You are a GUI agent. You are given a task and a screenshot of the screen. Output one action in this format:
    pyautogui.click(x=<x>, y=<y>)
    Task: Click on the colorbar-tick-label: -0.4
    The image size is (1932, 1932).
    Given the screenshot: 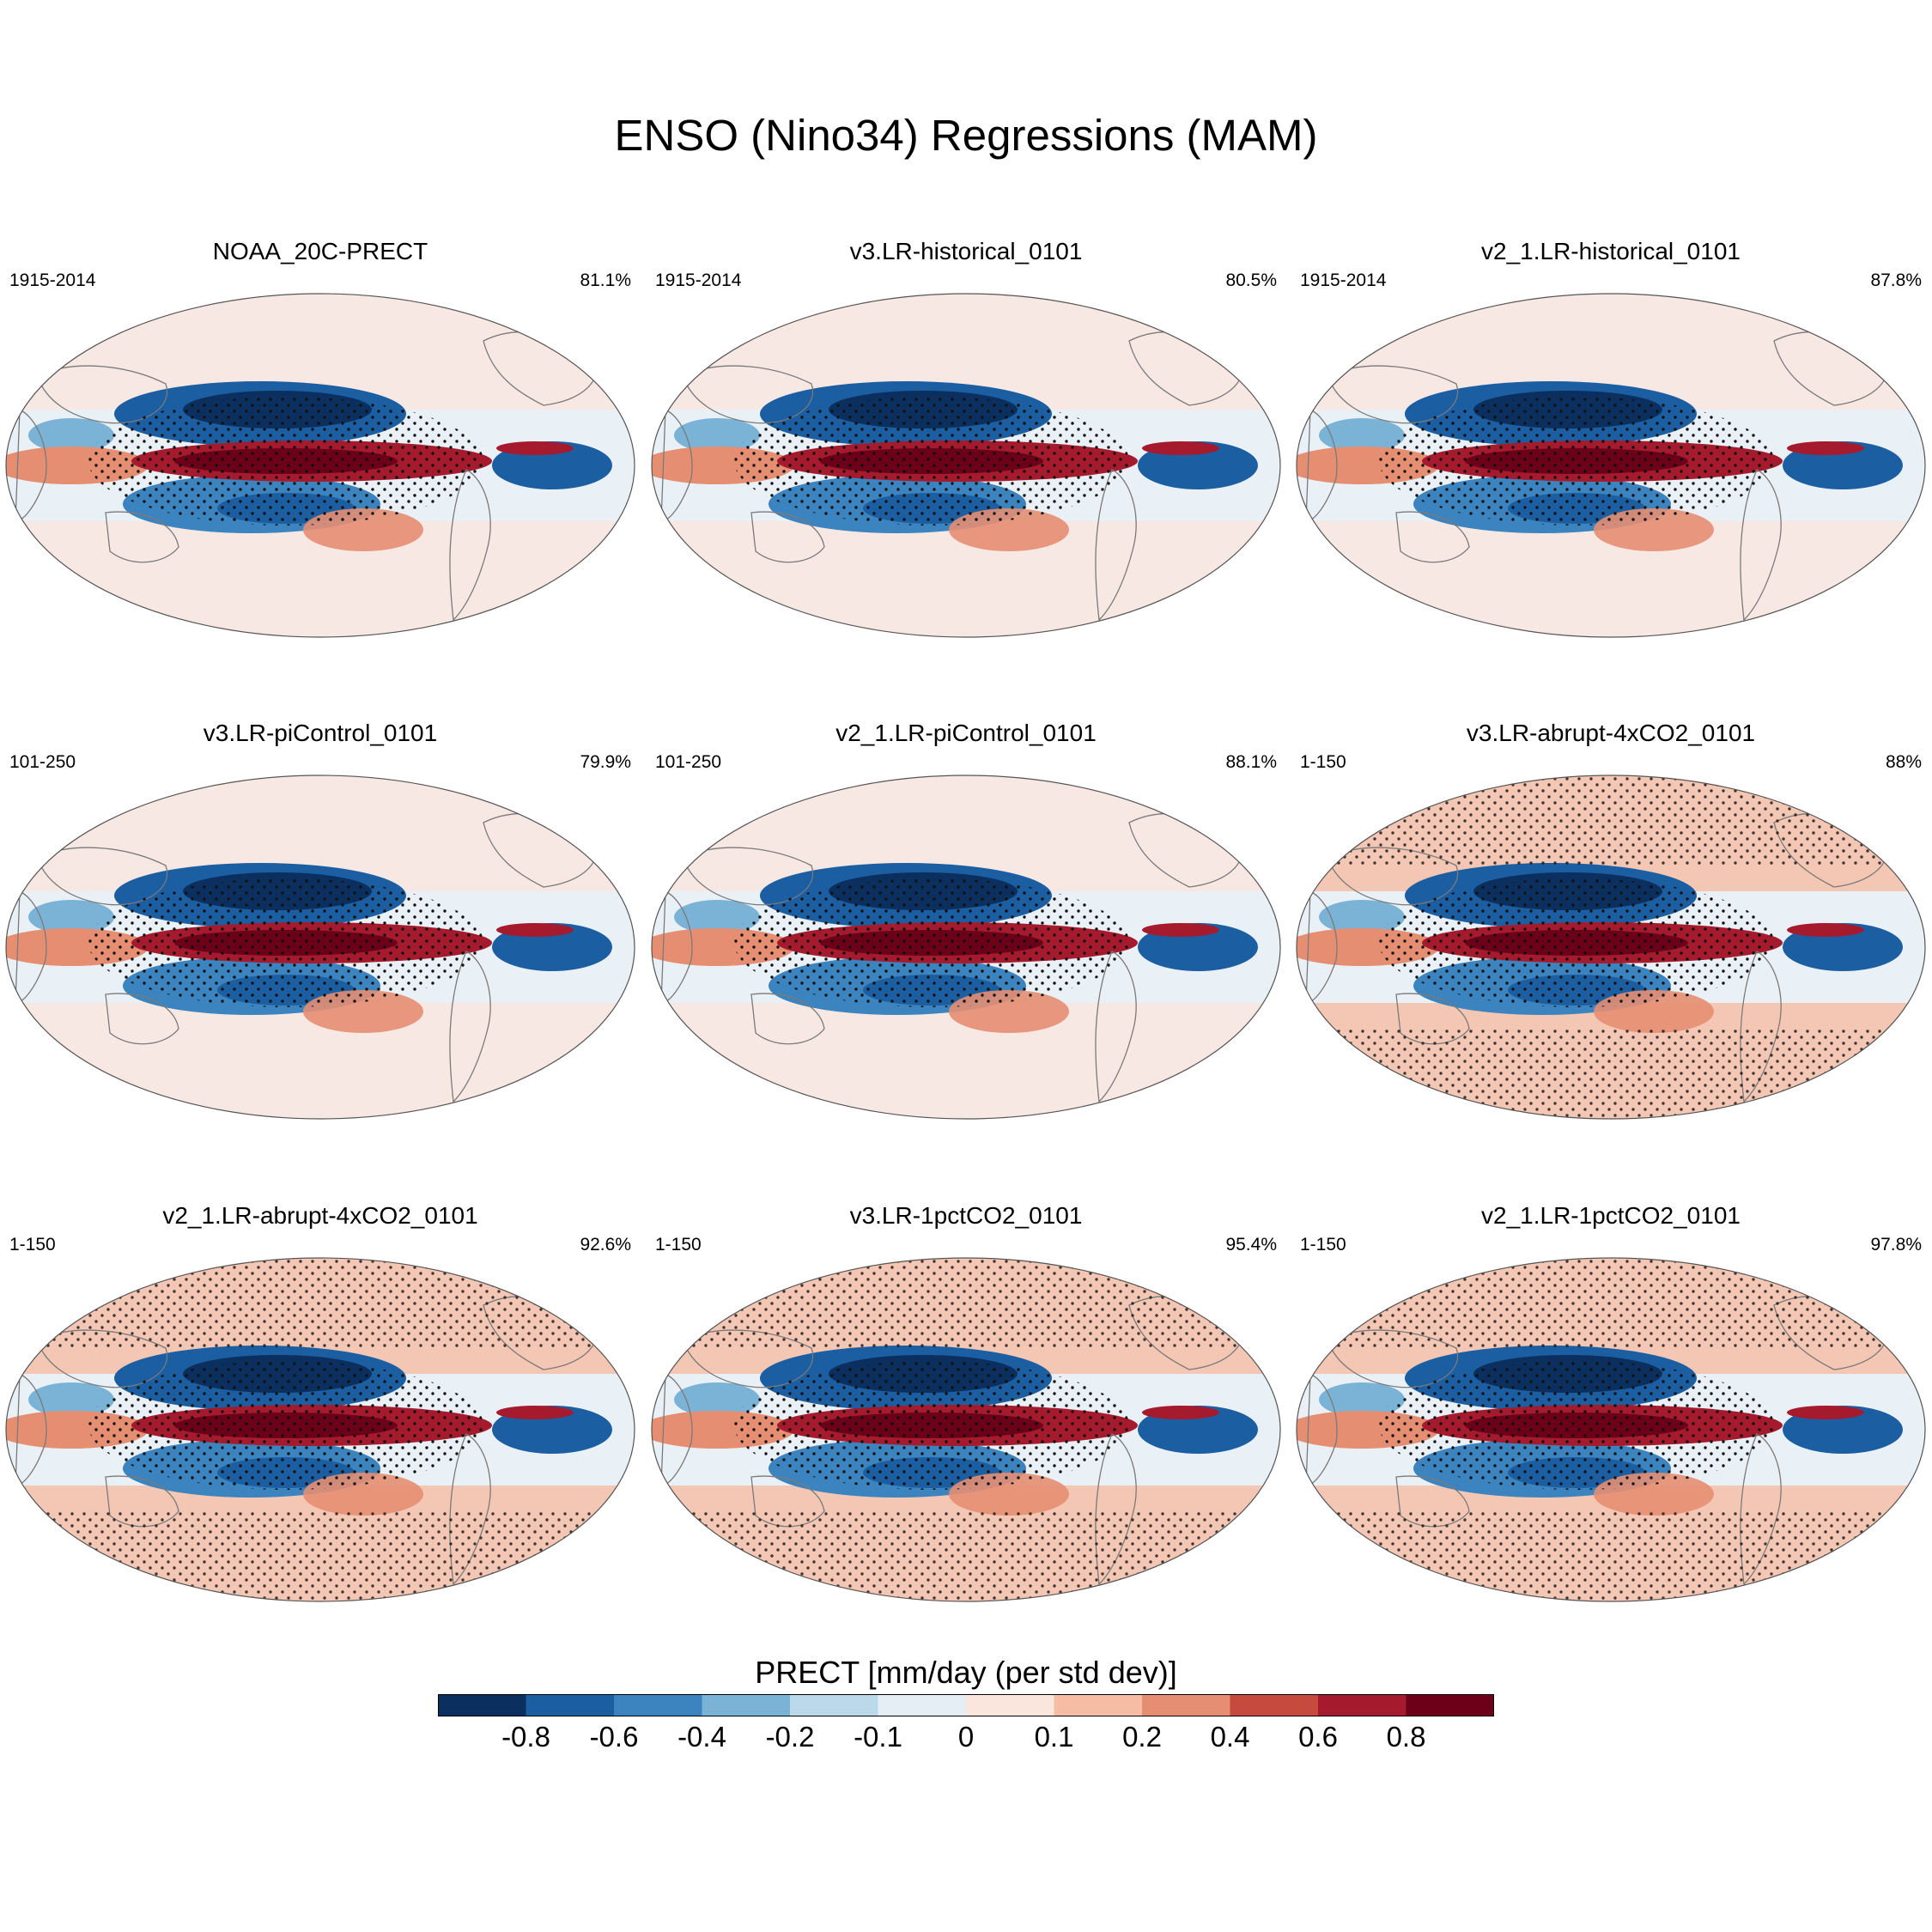 What is the action you would take?
    pyautogui.click(x=702, y=1737)
    